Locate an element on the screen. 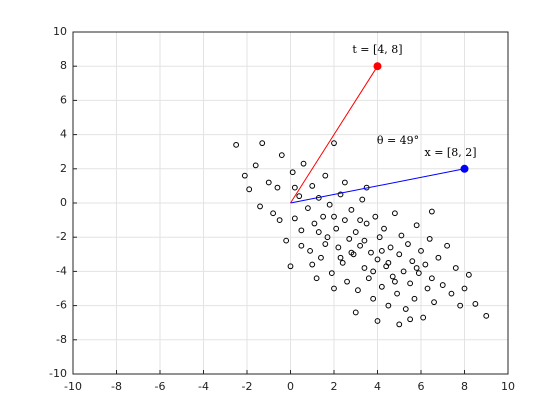 Image resolution: width=560 pixels, height=420 pixels. x-tick-label: 2 is located at coordinates (334, 386).